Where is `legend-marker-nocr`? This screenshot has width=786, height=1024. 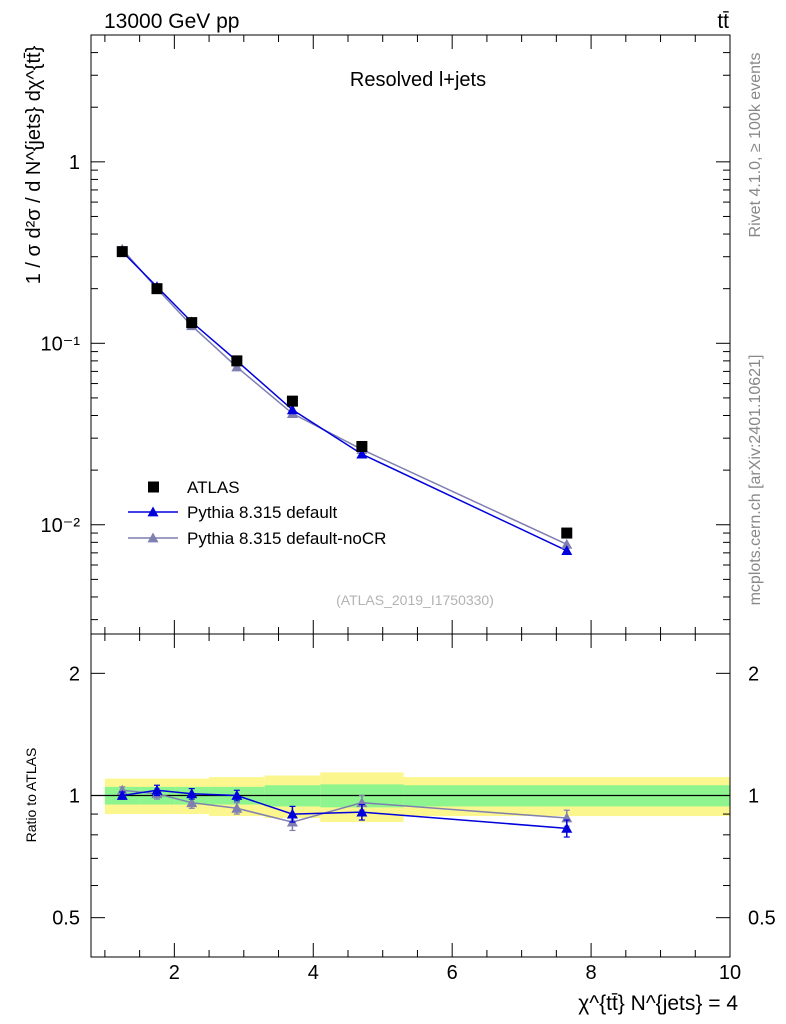 legend-marker-nocr is located at coordinates (153, 537).